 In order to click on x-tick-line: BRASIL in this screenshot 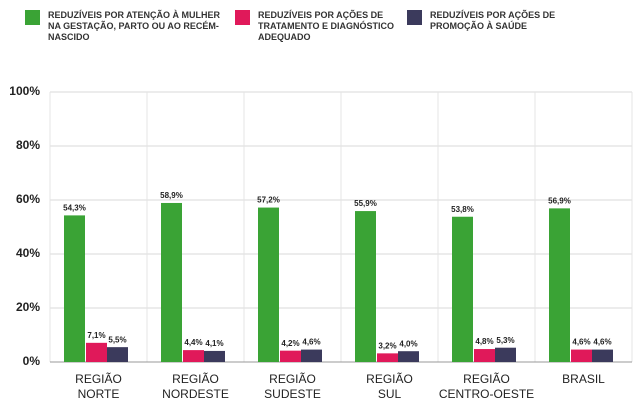, I will do `click(583, 379)`.